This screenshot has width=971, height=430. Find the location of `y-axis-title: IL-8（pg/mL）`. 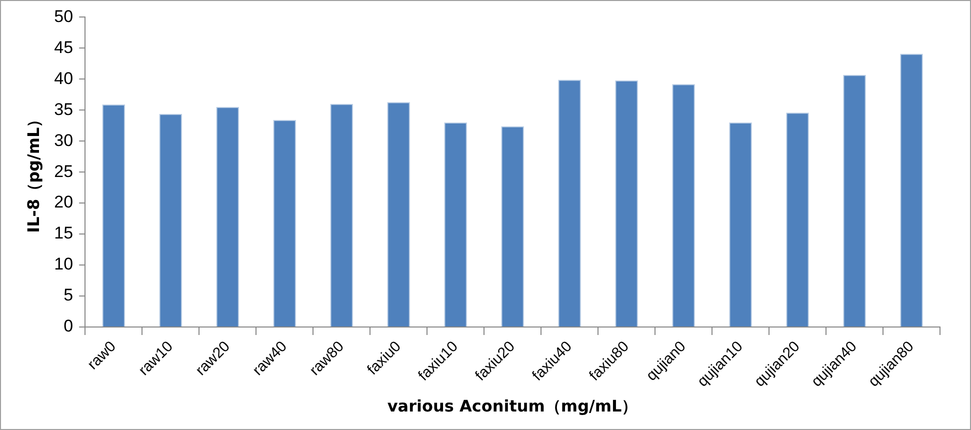

y-axis-title: IL-8（pg/mL） is located at coordinates (33, 172).